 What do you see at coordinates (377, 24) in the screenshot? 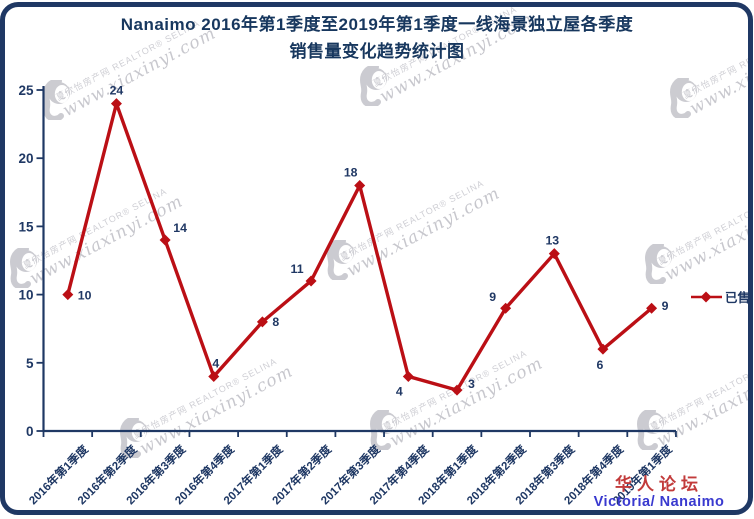
I see `chart-title-line1: Nanaimo 2016年第1季度至2019年第1季度一线海景独立屋各季度` at bounding box center [377, 24].